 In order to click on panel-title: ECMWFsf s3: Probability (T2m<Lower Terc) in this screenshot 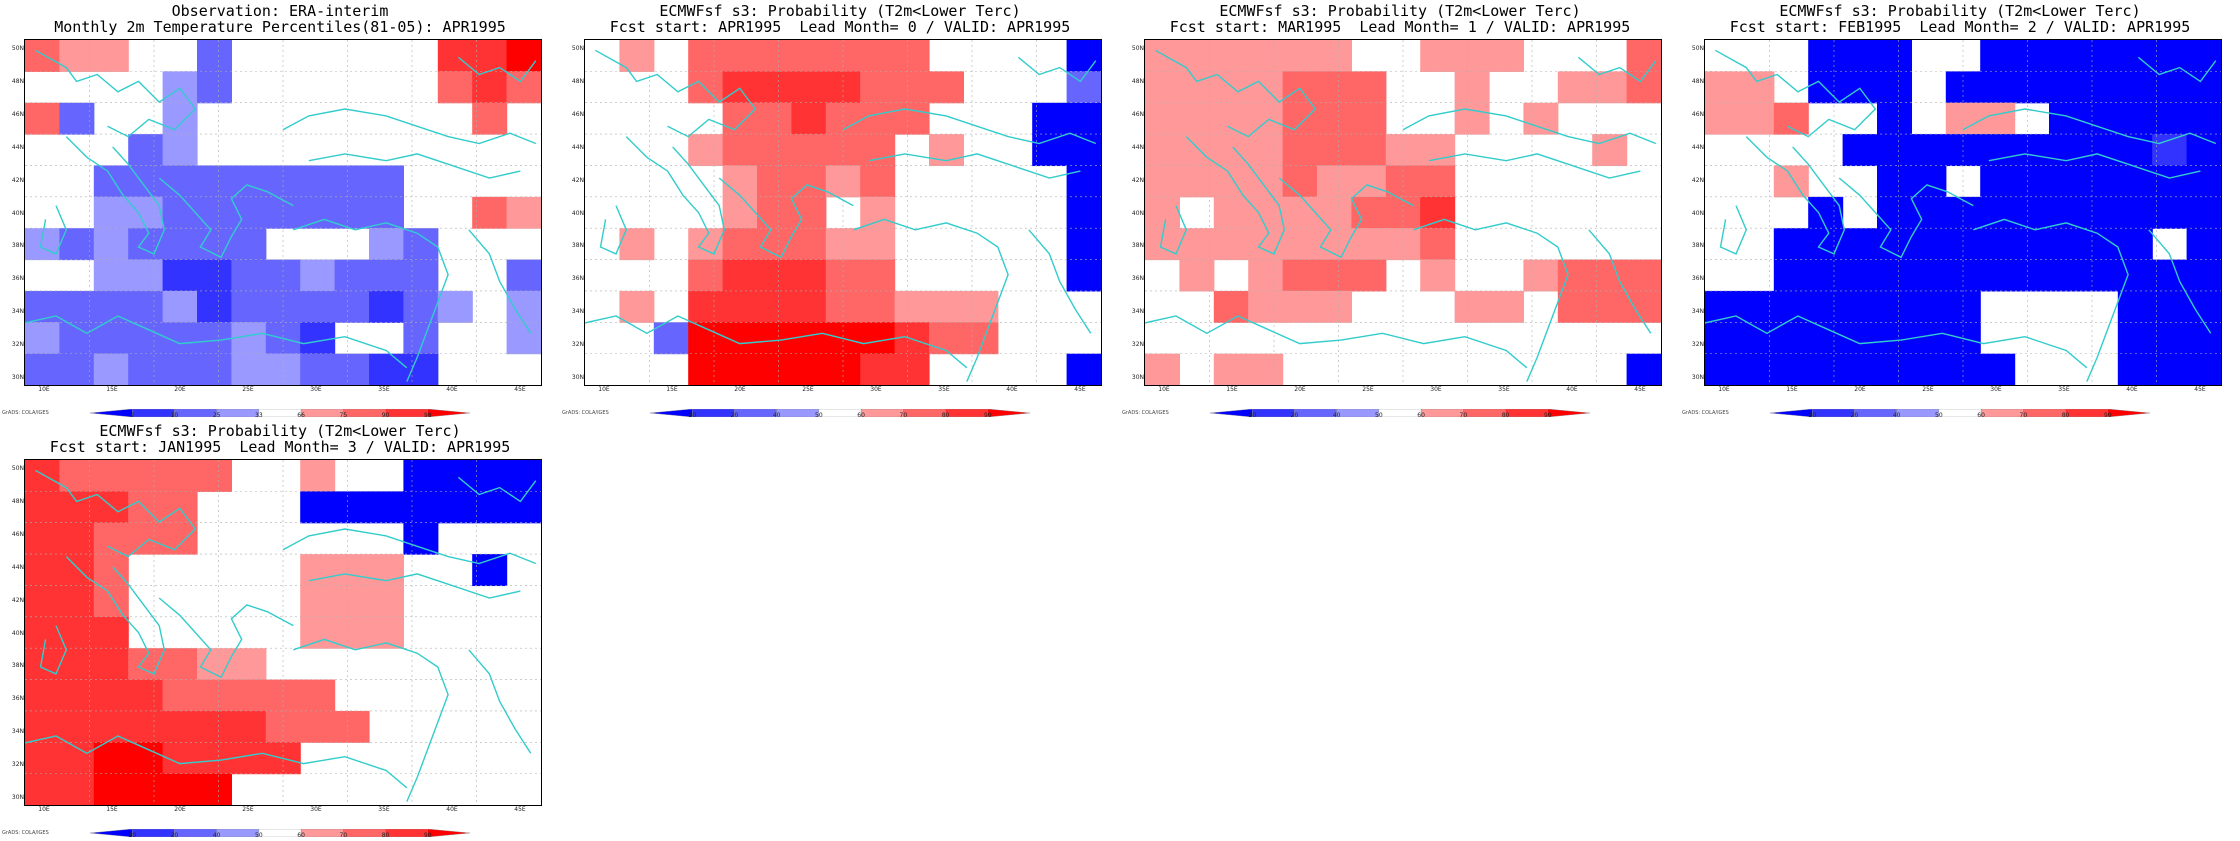, I will do `click(1960, 11)`.